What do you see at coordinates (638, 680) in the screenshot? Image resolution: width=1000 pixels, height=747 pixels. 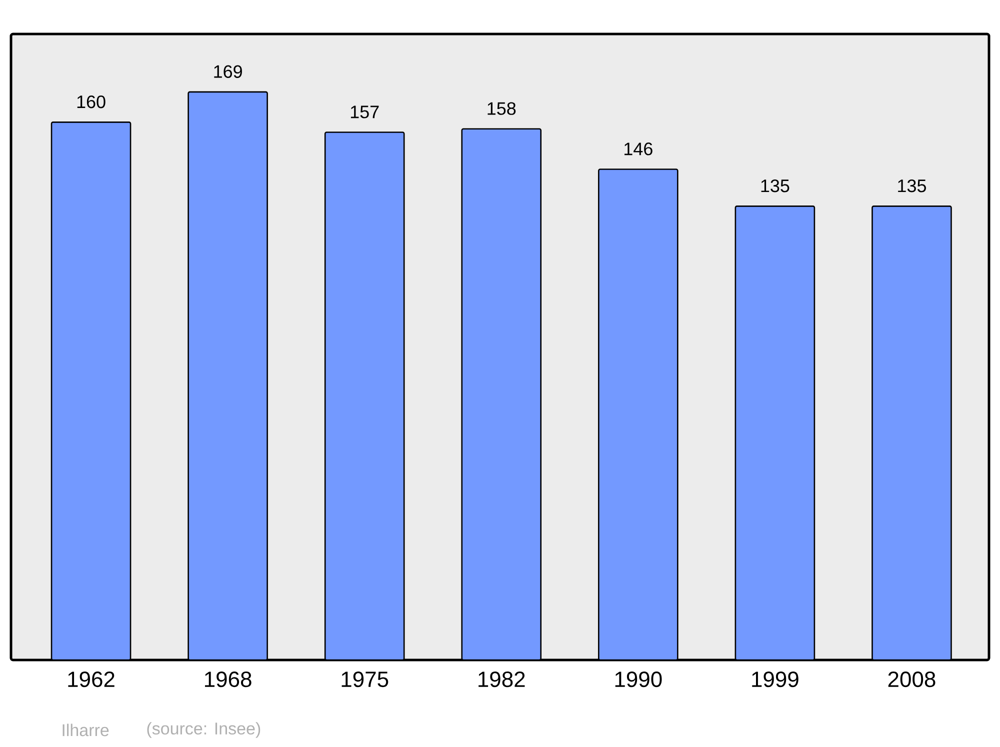 I see `x-tick-label: 1990` at bounding box center [638, 680].